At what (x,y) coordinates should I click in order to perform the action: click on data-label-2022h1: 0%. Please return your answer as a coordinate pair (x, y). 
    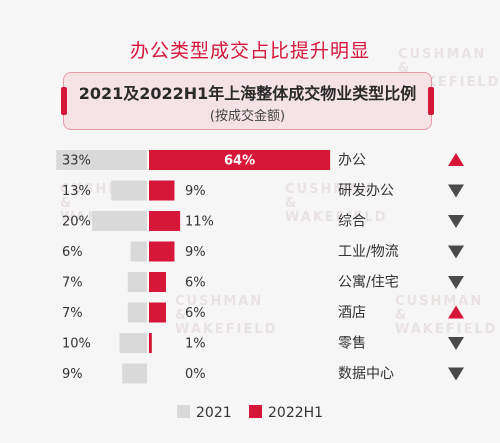
    Looking at the image, I should click on (195, 374).